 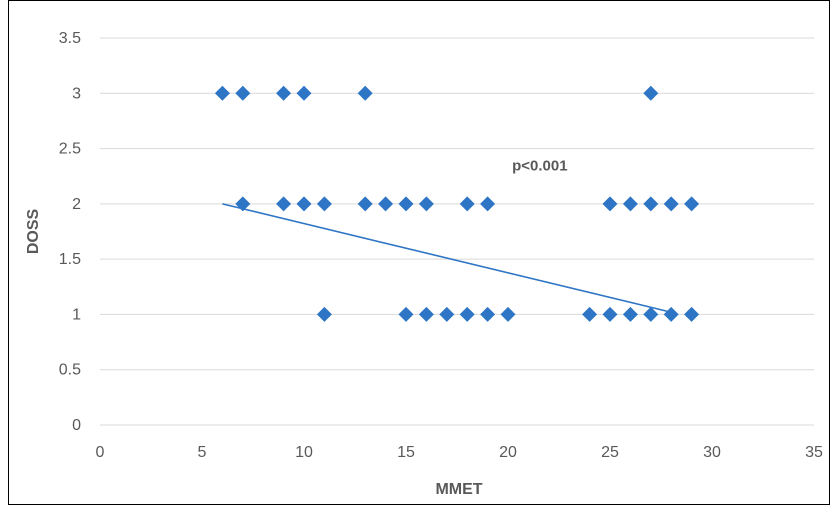 What do you see at coordinates (539, 166) in the screenshot?
I see `p-value-annotation: p<0.001` at bounding box center [539, 166].